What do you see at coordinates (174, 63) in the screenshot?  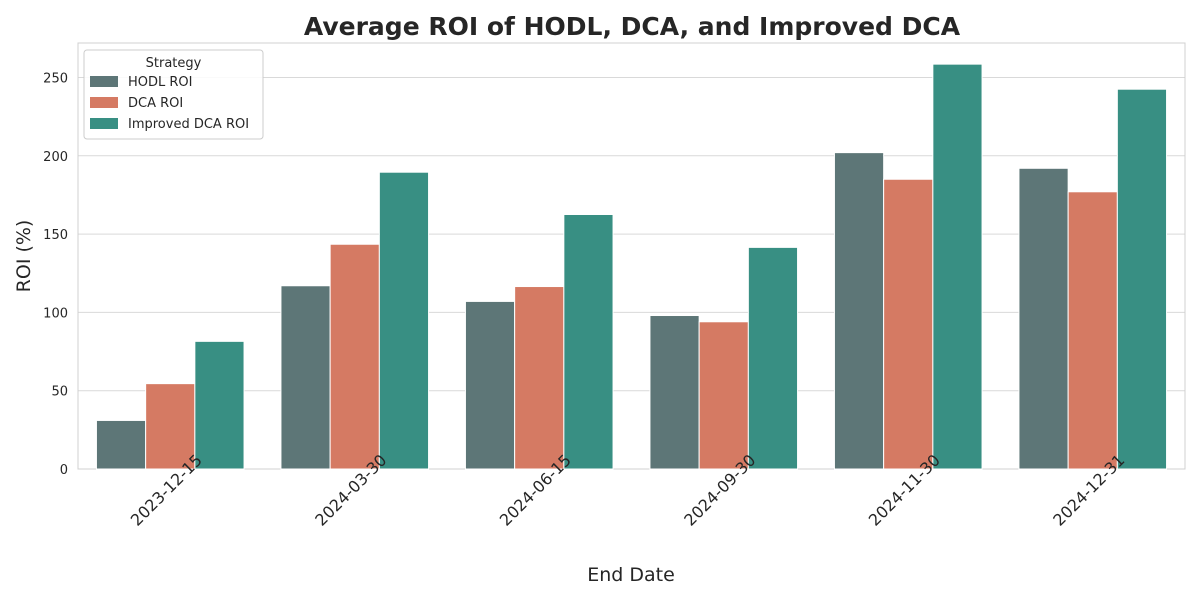 I see `legend-title: Strategy` at bounding box center [174, 63].